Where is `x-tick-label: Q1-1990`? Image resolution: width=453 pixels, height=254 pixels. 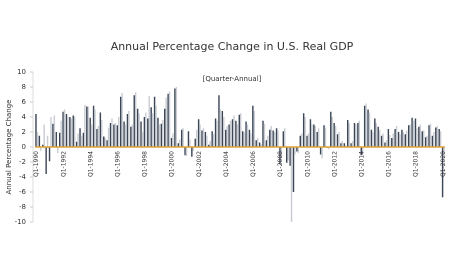
x-tick-label: Q1-1990 is located at coordinates (36, 164).